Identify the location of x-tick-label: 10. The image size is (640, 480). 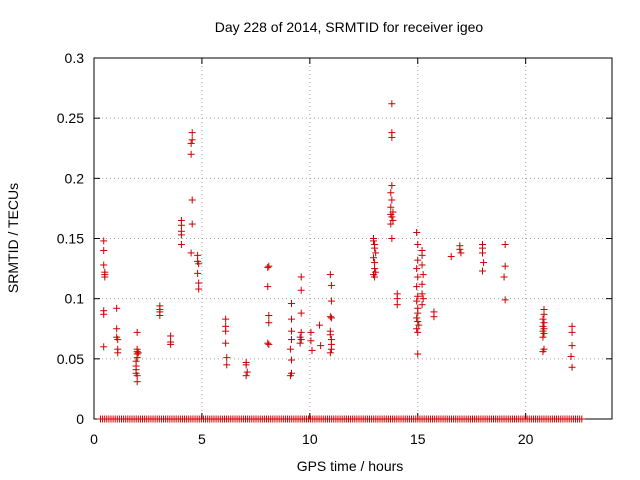
(310, 439).